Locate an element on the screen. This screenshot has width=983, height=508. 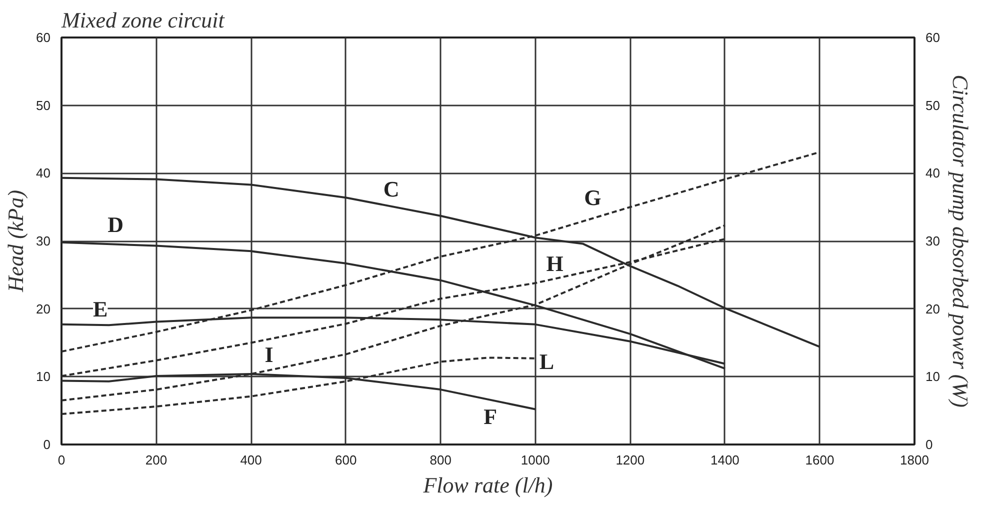
y2-tick-label: 50 is located at coordinates (933, 105).